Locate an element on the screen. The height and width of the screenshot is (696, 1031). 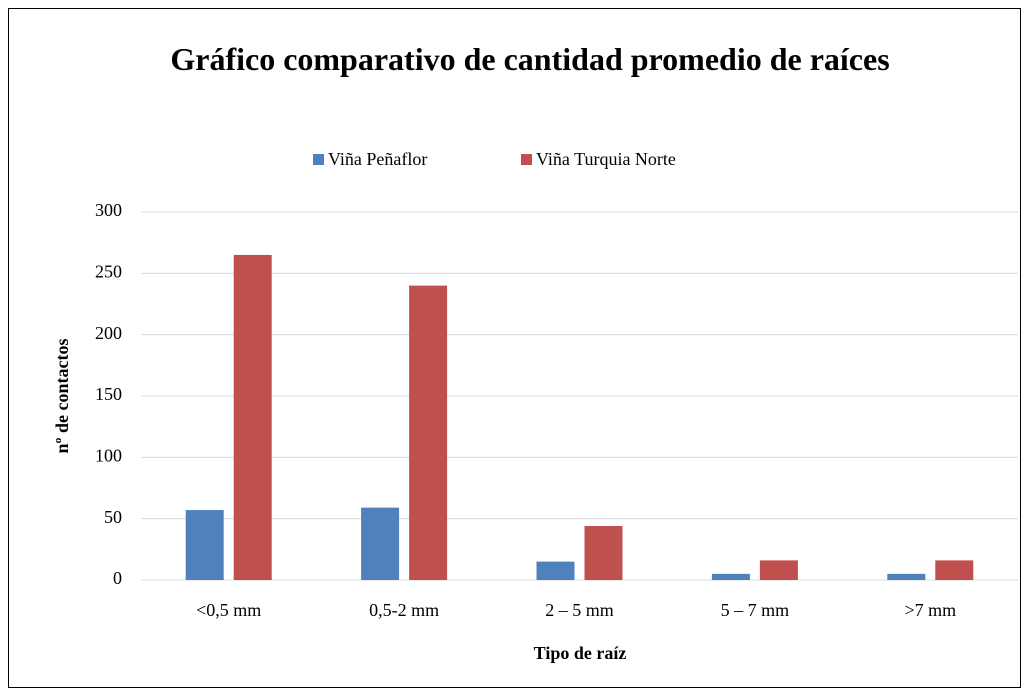
y-tick-label: 200 is located at coordinates (108, 333).